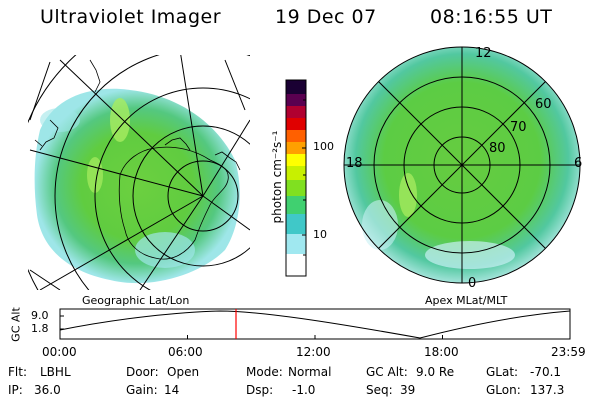 The height and width of the screenshot is (400, 600). I want to click on status-dsp: -1.0, so click(304, 390).